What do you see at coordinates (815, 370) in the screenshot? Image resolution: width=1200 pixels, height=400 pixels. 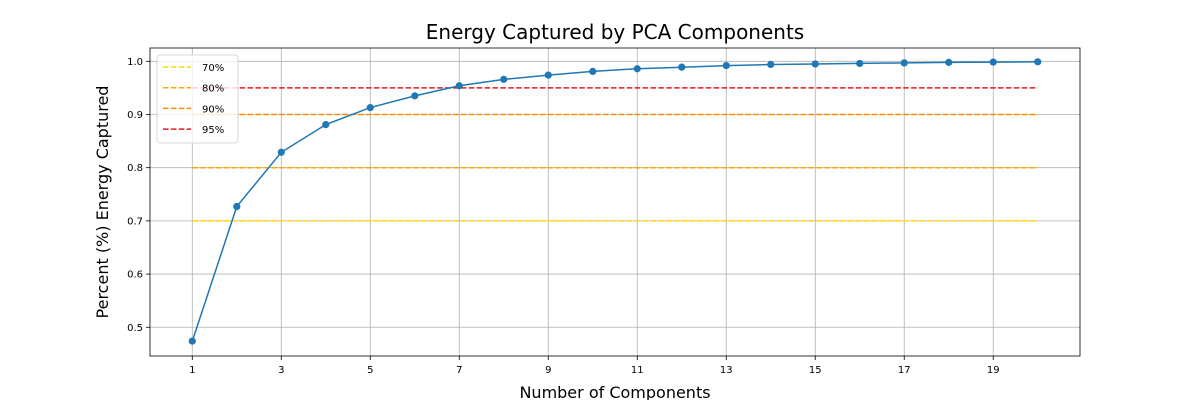 I see `x-tick-label: 15` at bounding box center [815, 370].